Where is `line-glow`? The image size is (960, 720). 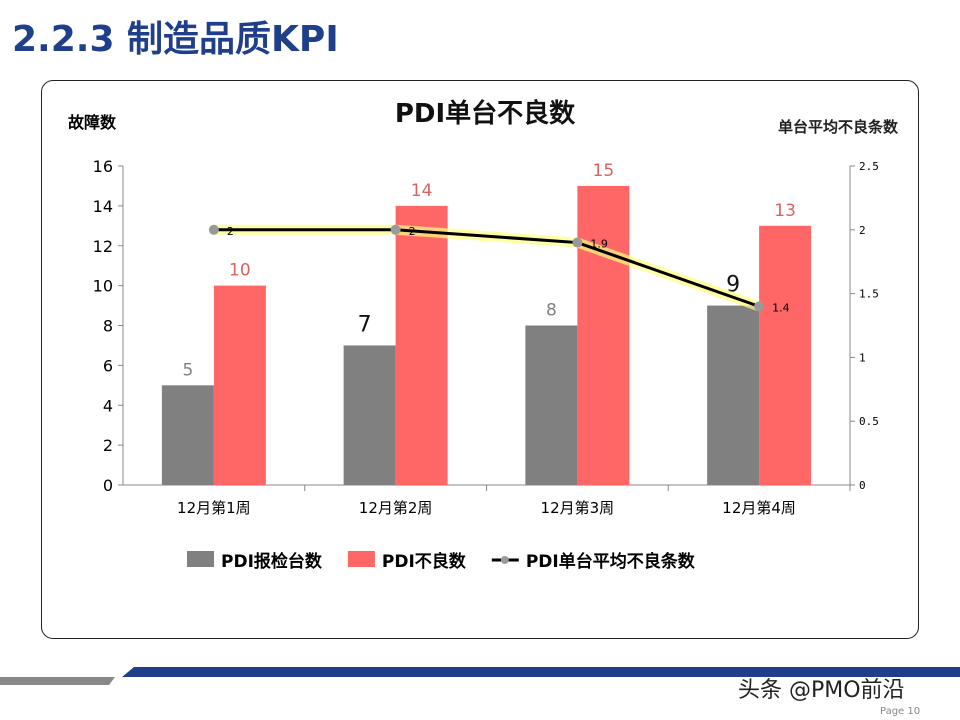 line-glow is located at coordinates (487, 268).